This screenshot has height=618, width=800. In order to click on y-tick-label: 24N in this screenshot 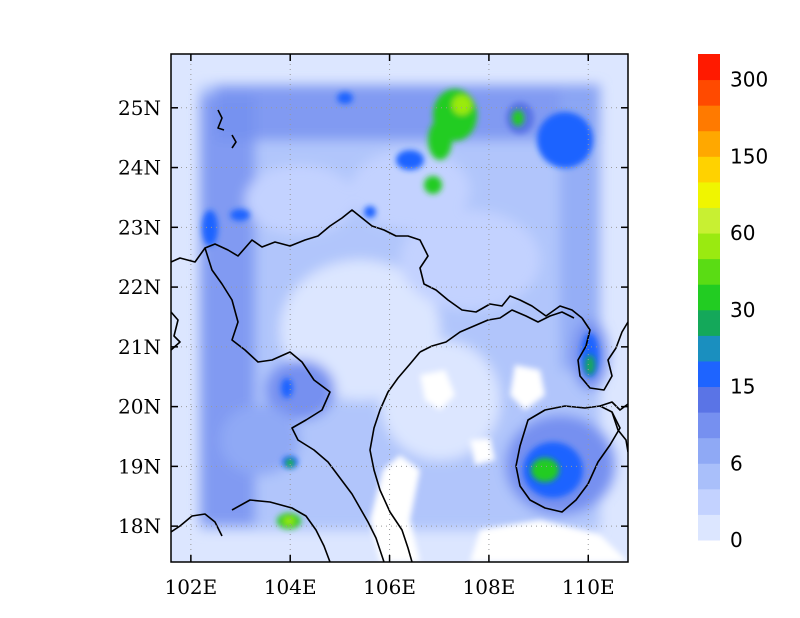, I will do `click(139, 168)`.